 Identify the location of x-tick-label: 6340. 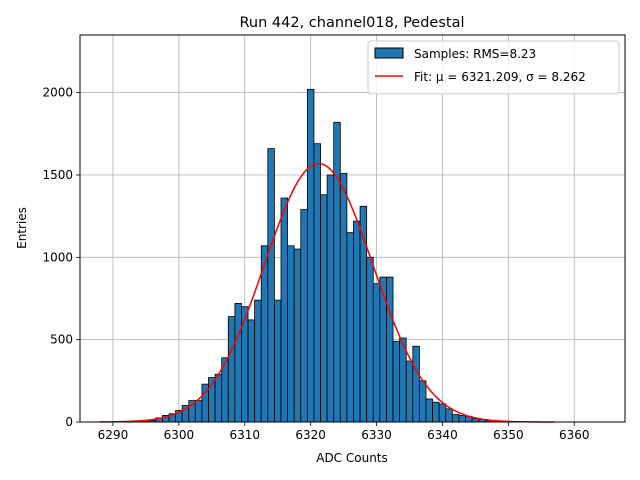
(442, 435).